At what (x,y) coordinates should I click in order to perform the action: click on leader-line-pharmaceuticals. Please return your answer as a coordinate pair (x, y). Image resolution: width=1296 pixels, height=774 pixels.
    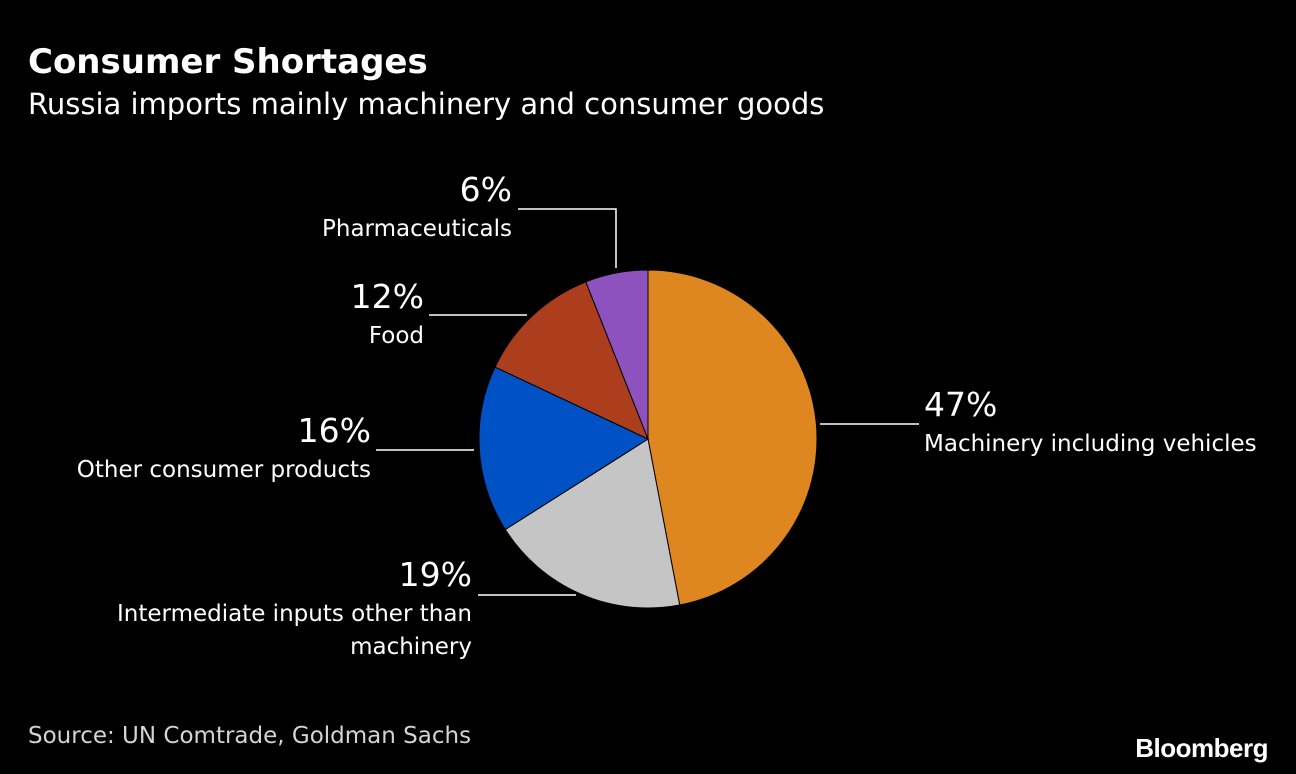
    Looking at the image, I should click on (567, 238).